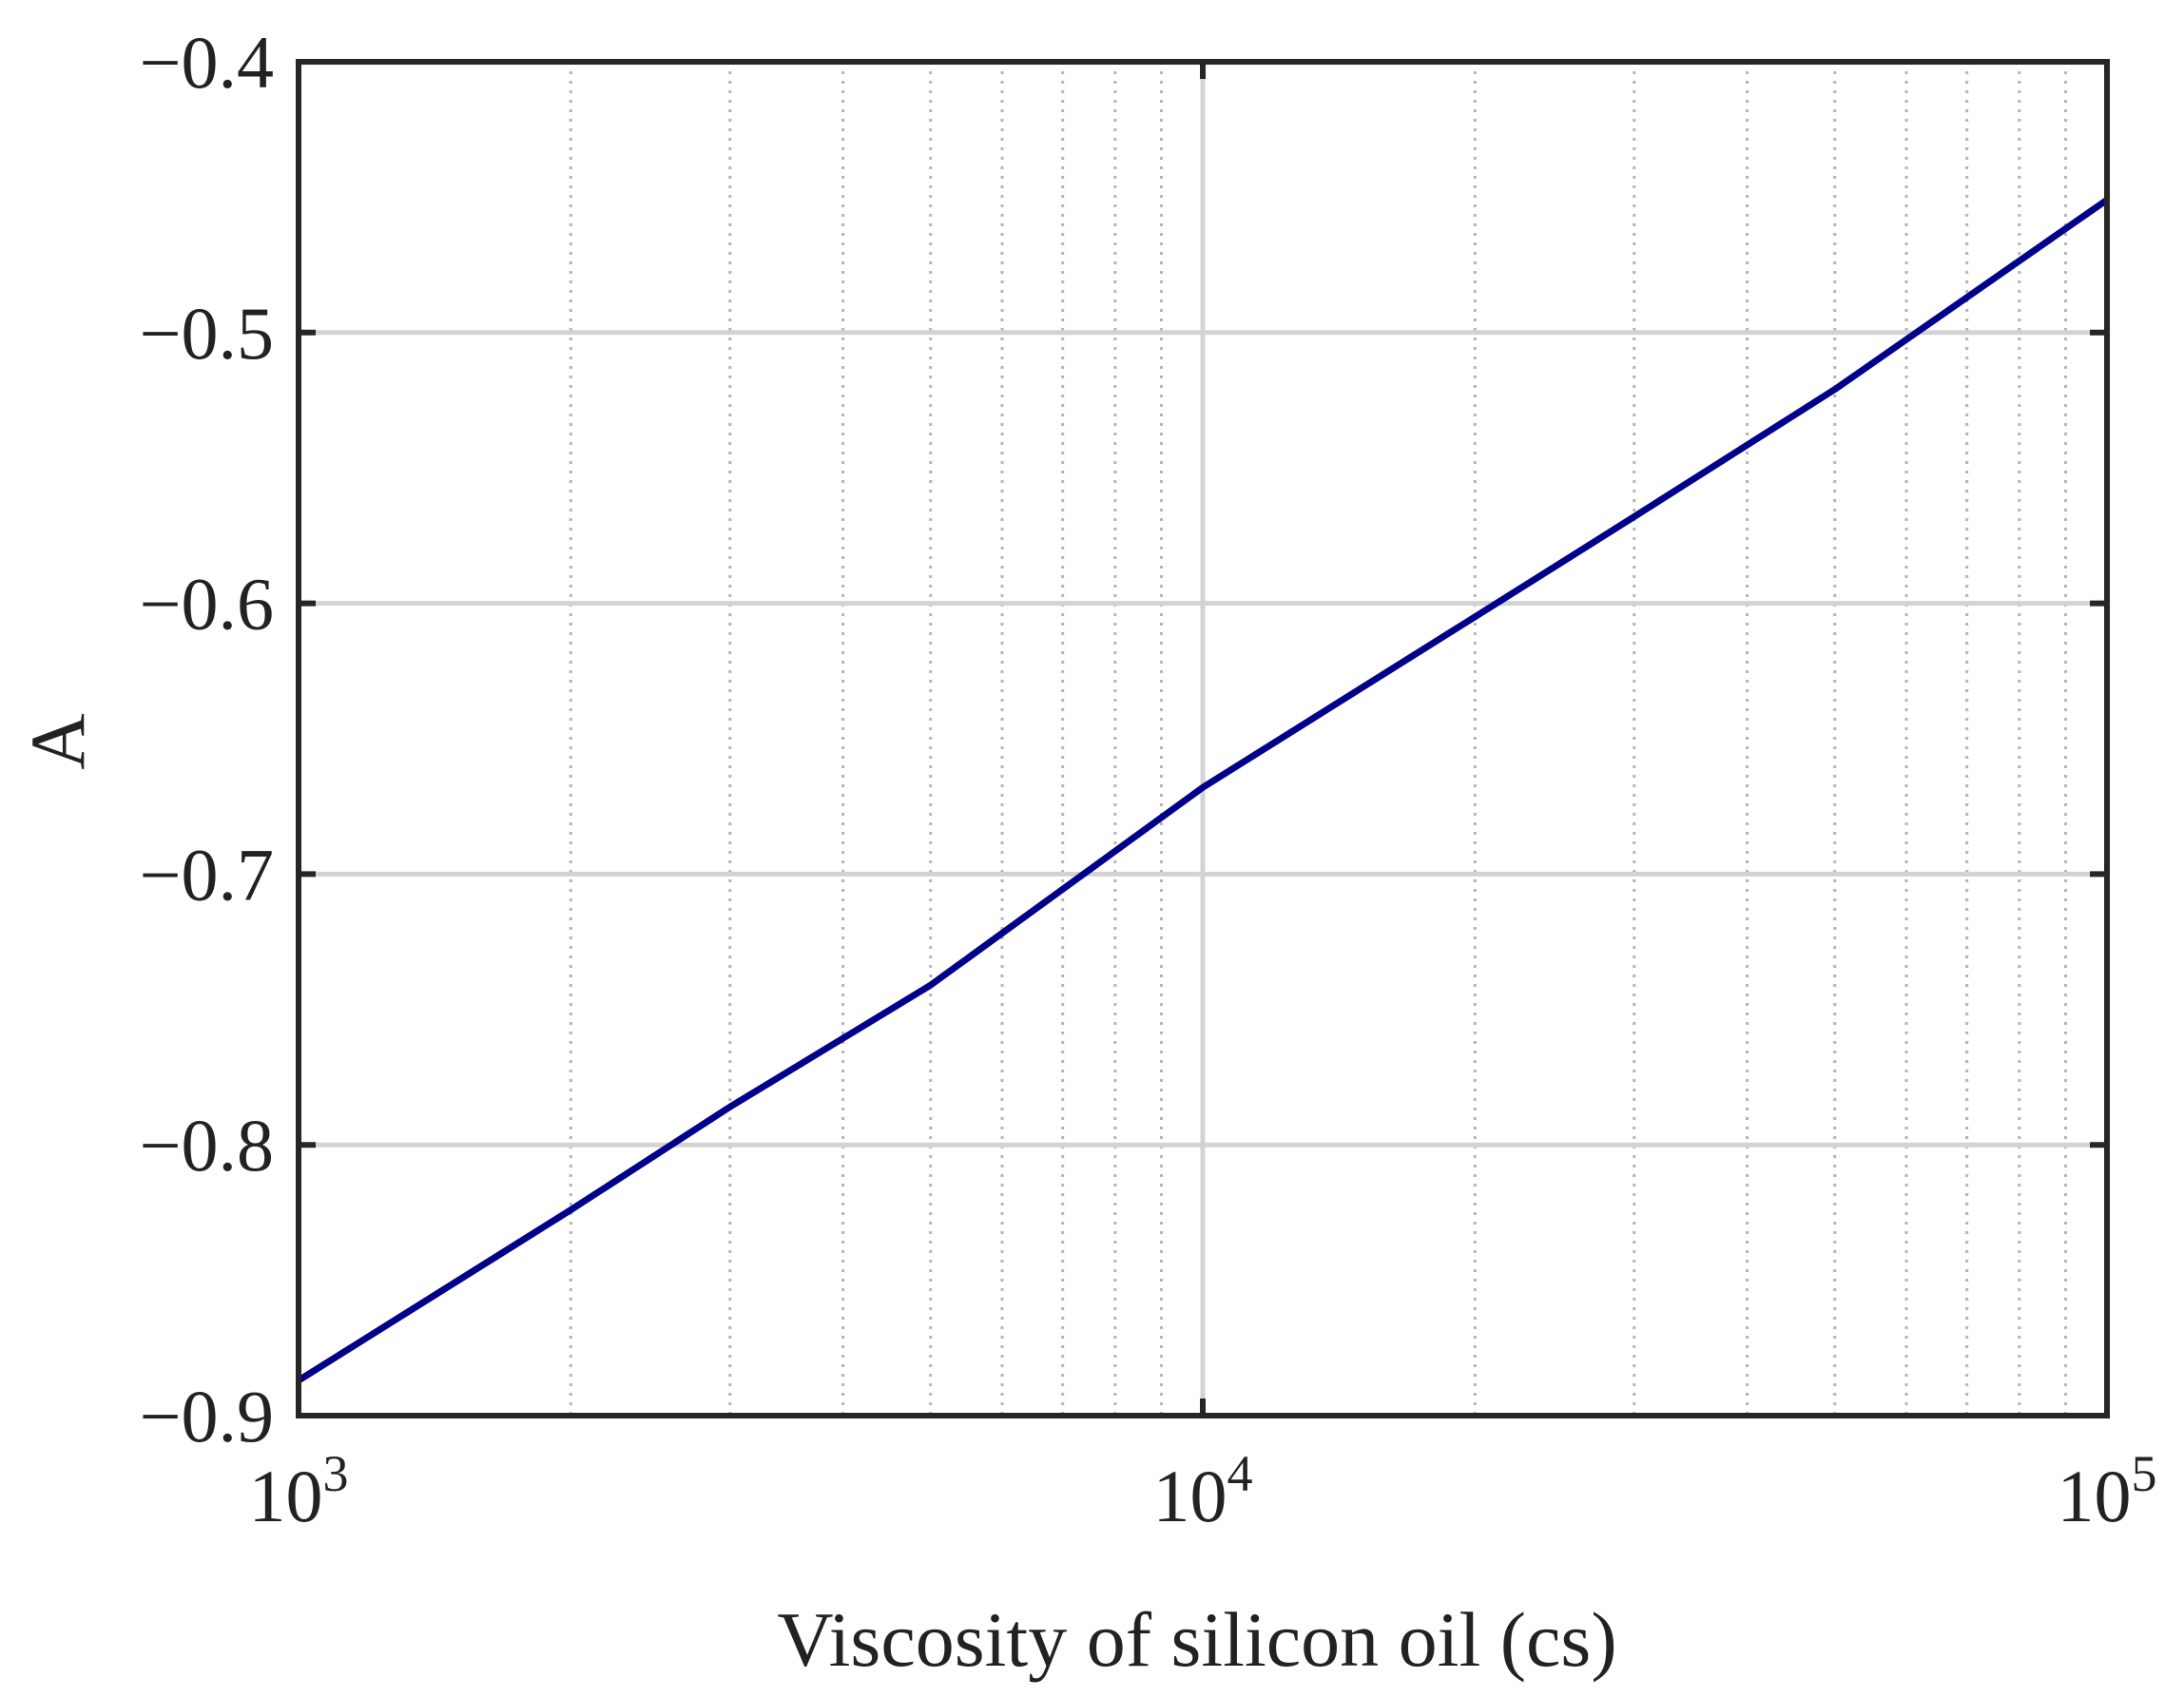 This screenshot has height=1698, width=2184. I want to click on y-axis-label: A, so click(57, 741).